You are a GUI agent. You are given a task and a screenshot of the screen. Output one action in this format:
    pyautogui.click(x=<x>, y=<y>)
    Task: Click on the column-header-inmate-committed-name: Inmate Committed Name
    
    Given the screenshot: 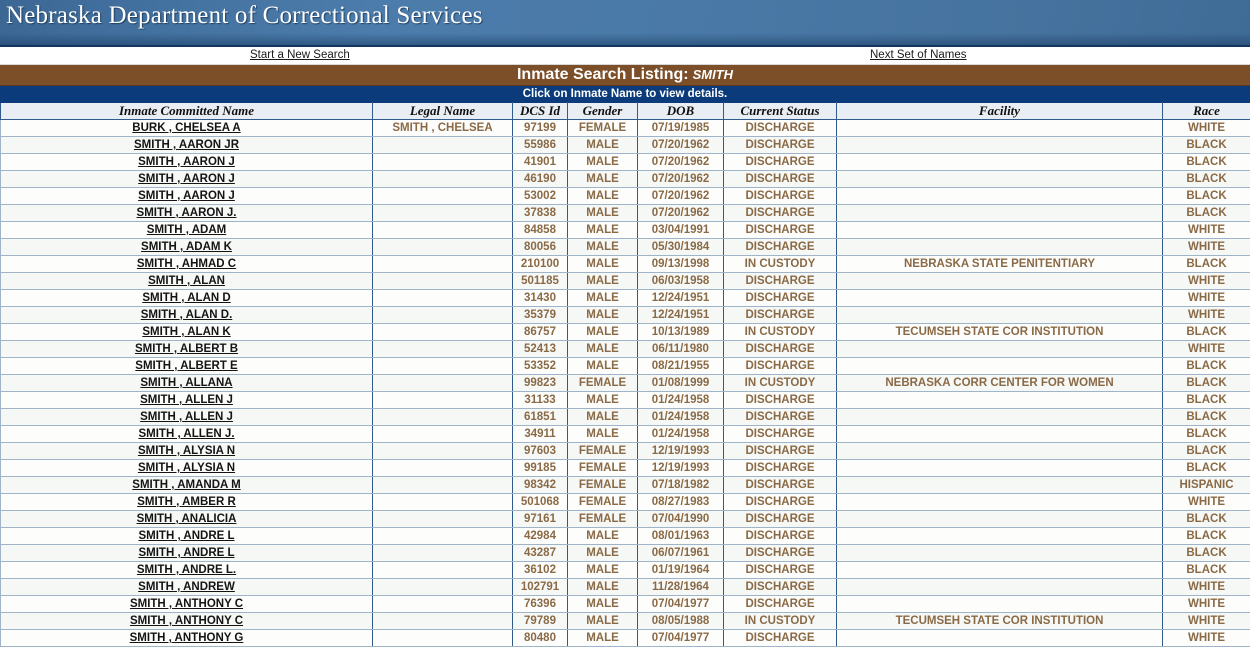 What is the action you would take?
    pyautogui.click(x=187, y=111)
    